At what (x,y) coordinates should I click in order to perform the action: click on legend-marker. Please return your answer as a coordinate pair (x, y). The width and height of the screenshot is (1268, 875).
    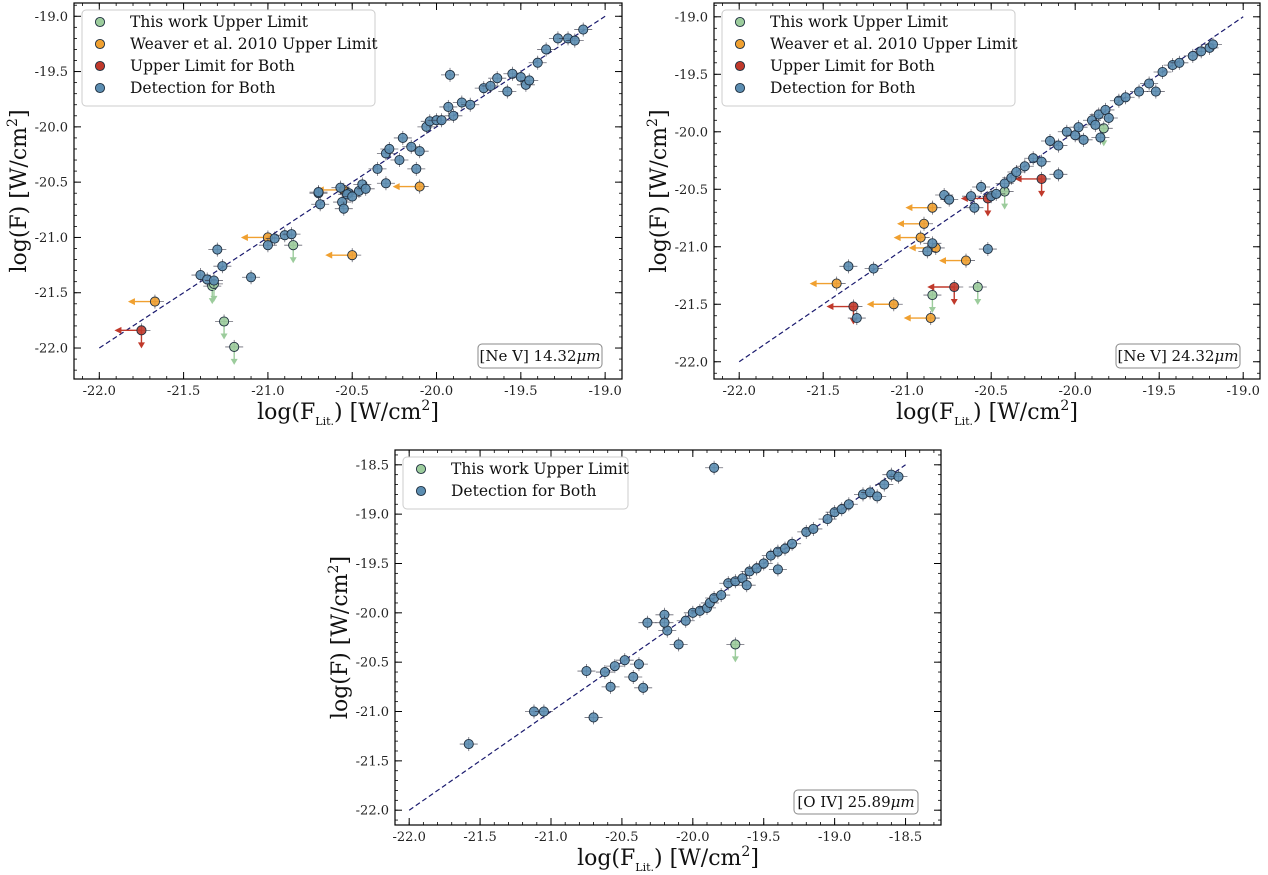
    Looking at the image, I should click on (421, 469).